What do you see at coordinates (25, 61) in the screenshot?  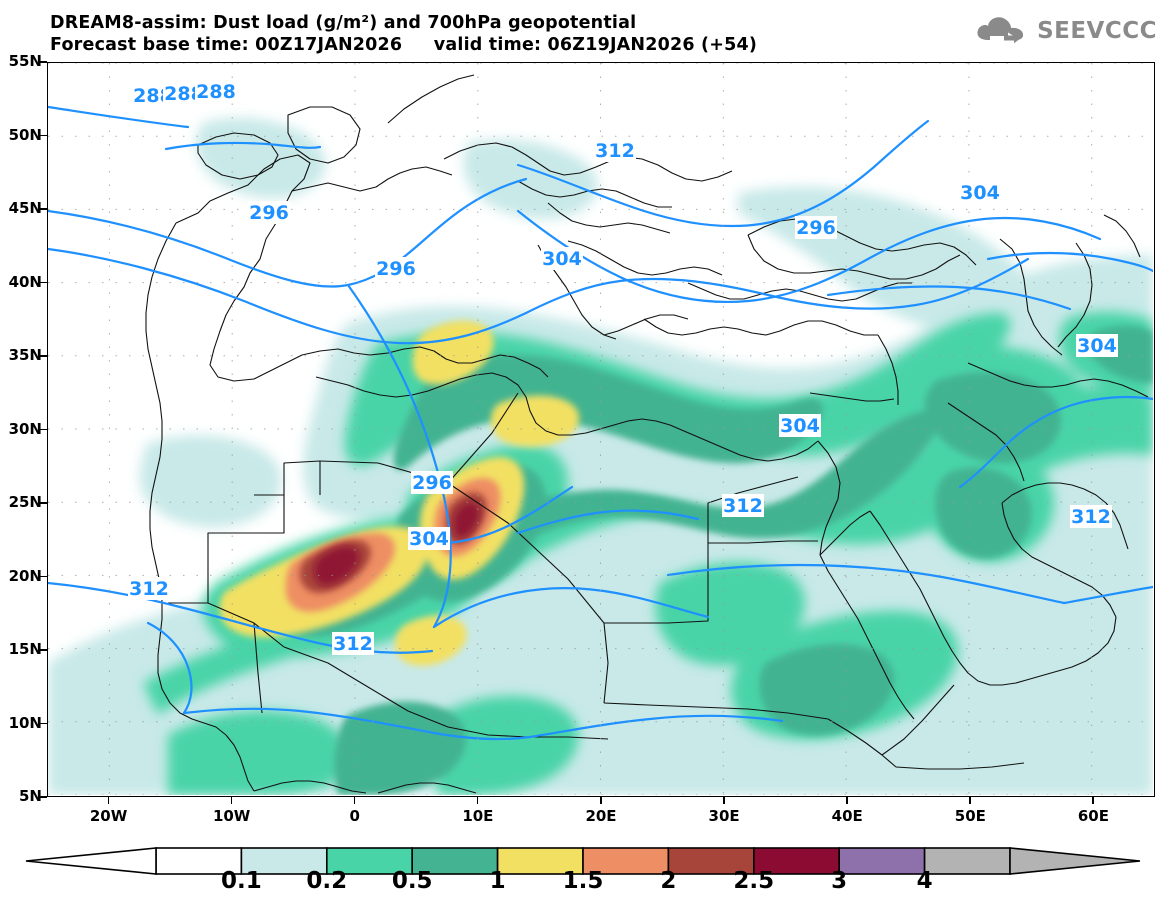 I see `y-axis-tick-label: 55N` at bounding box center [25, 61].